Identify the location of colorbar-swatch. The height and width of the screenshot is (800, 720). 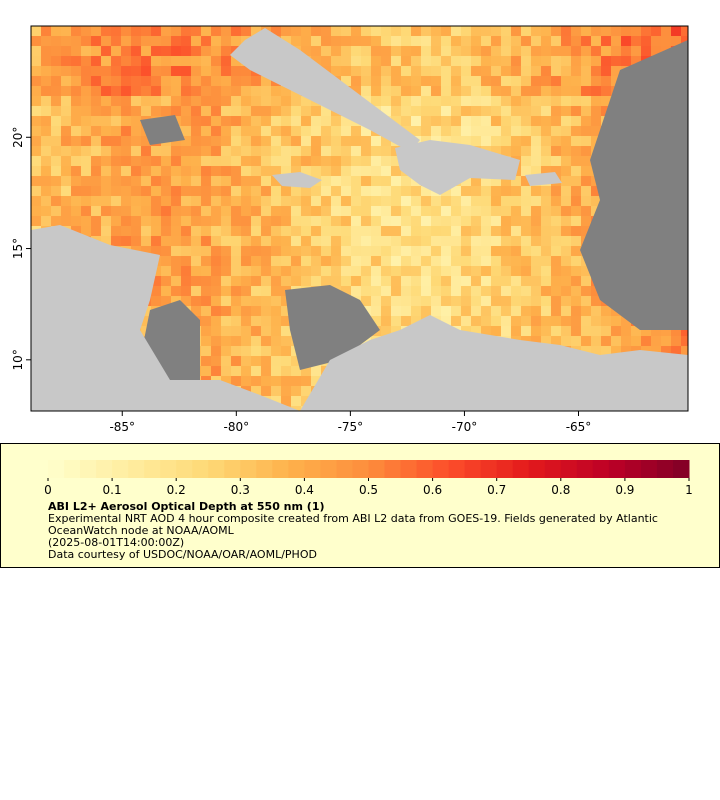
(56, 469).